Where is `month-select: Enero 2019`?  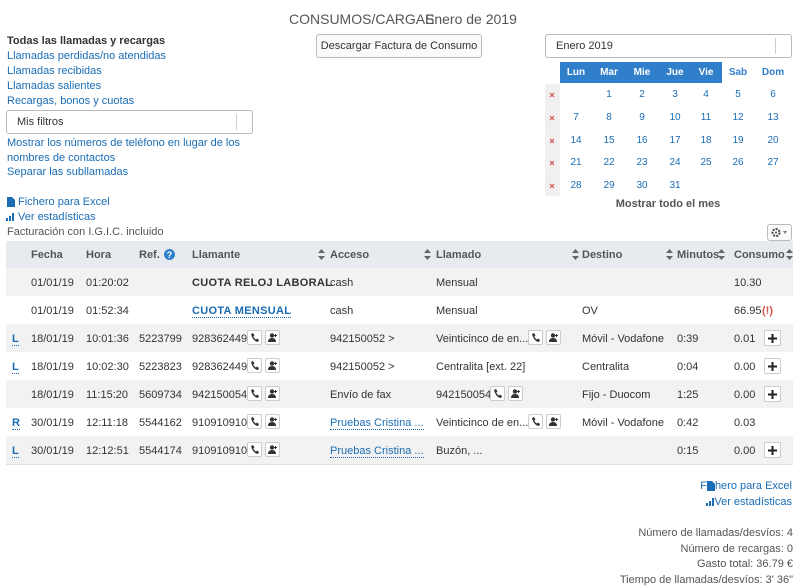
month-select: Enero 2019 is located at coordinates (668, 46).